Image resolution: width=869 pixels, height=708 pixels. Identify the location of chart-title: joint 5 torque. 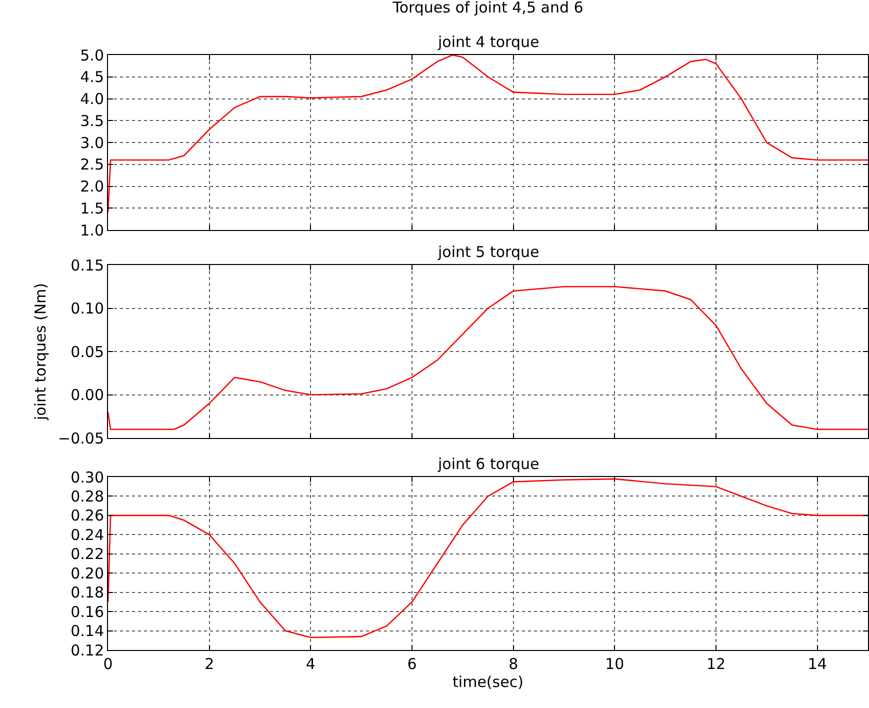
(488, 252).